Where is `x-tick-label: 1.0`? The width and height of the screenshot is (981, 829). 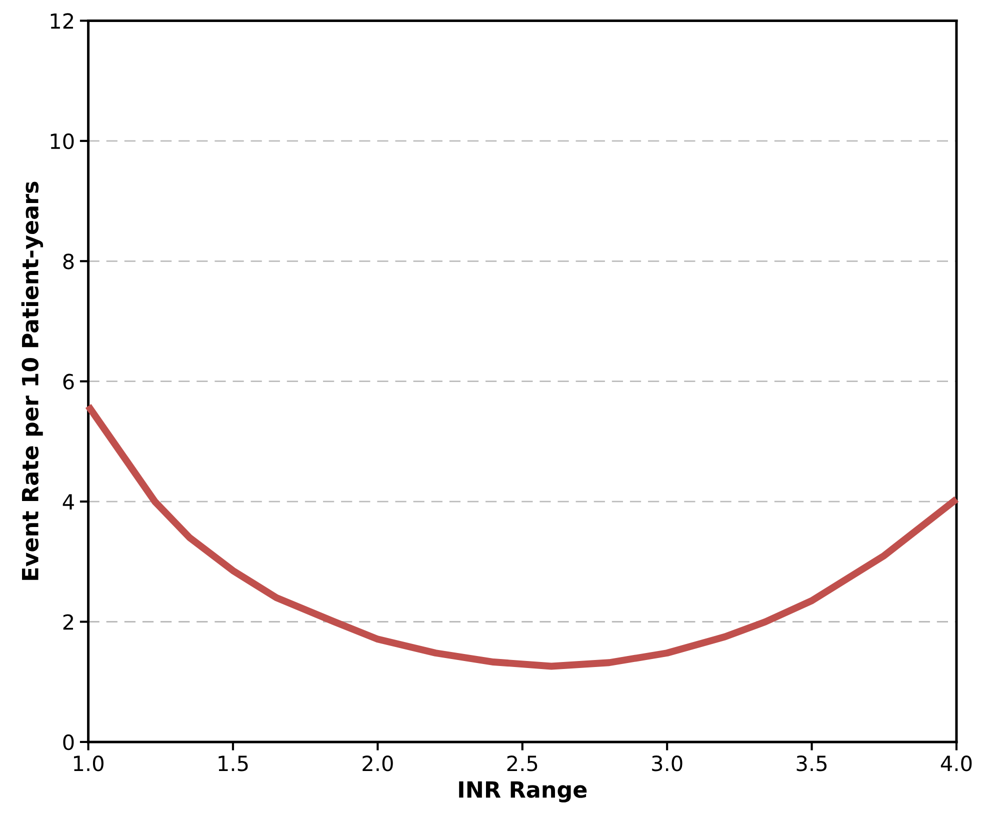 x-tick-label: 1.0 is located at coordinates (89, 764).